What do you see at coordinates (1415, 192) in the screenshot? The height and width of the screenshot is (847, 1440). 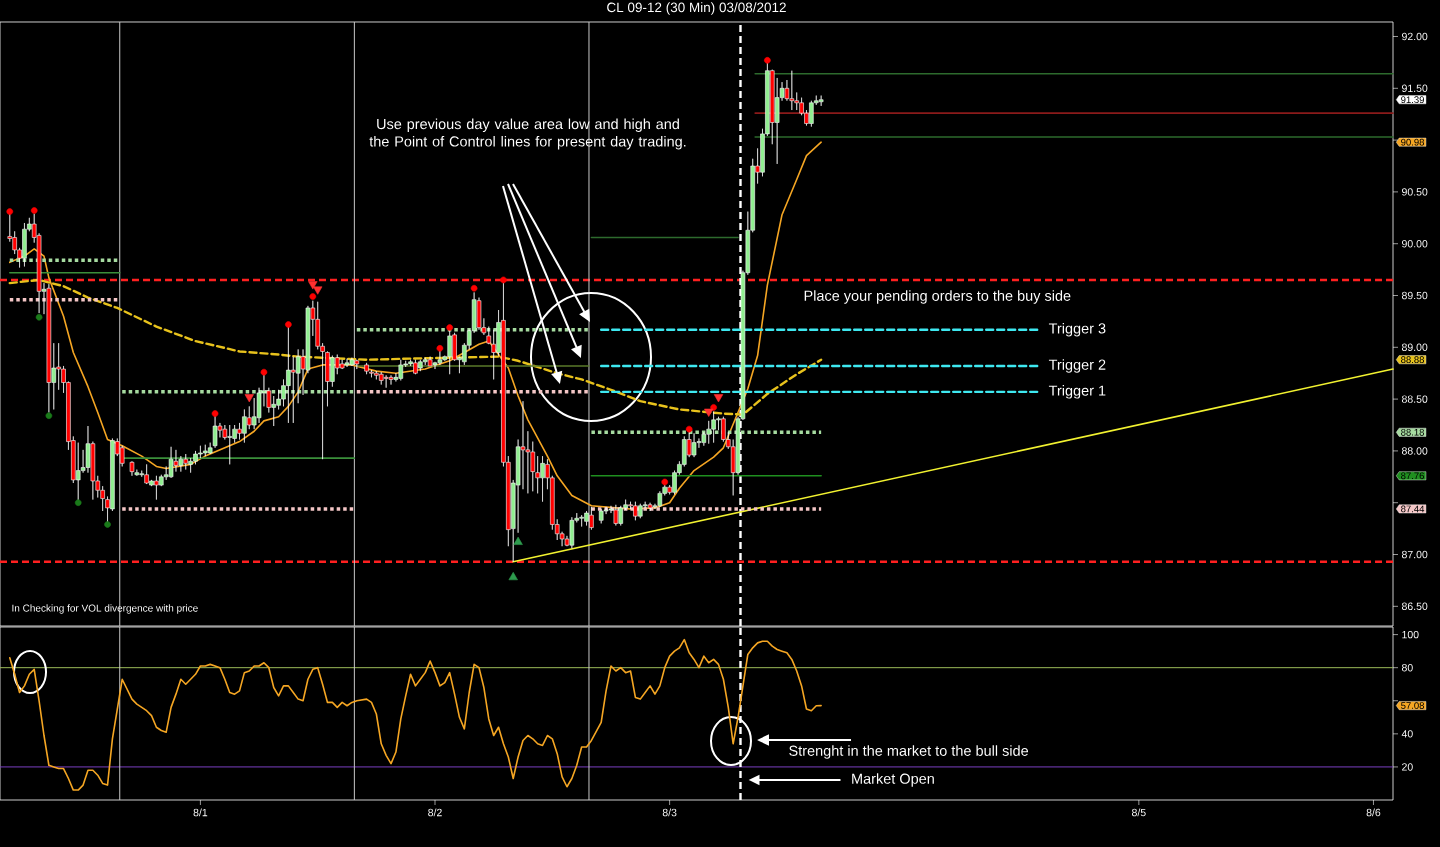 I see `y-tick-label: 90.50` at bounding box center [1415, 192].